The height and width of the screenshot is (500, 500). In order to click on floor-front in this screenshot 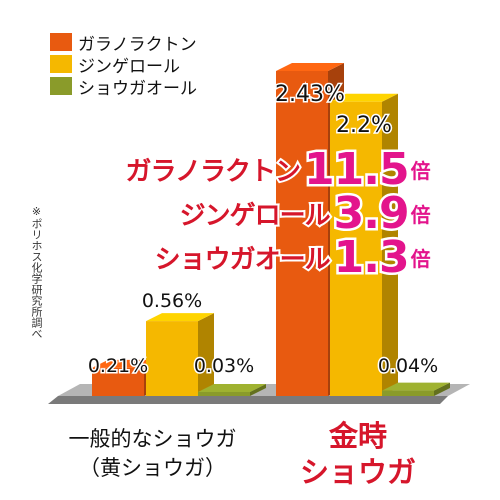, I will do `click(248, 400)`.